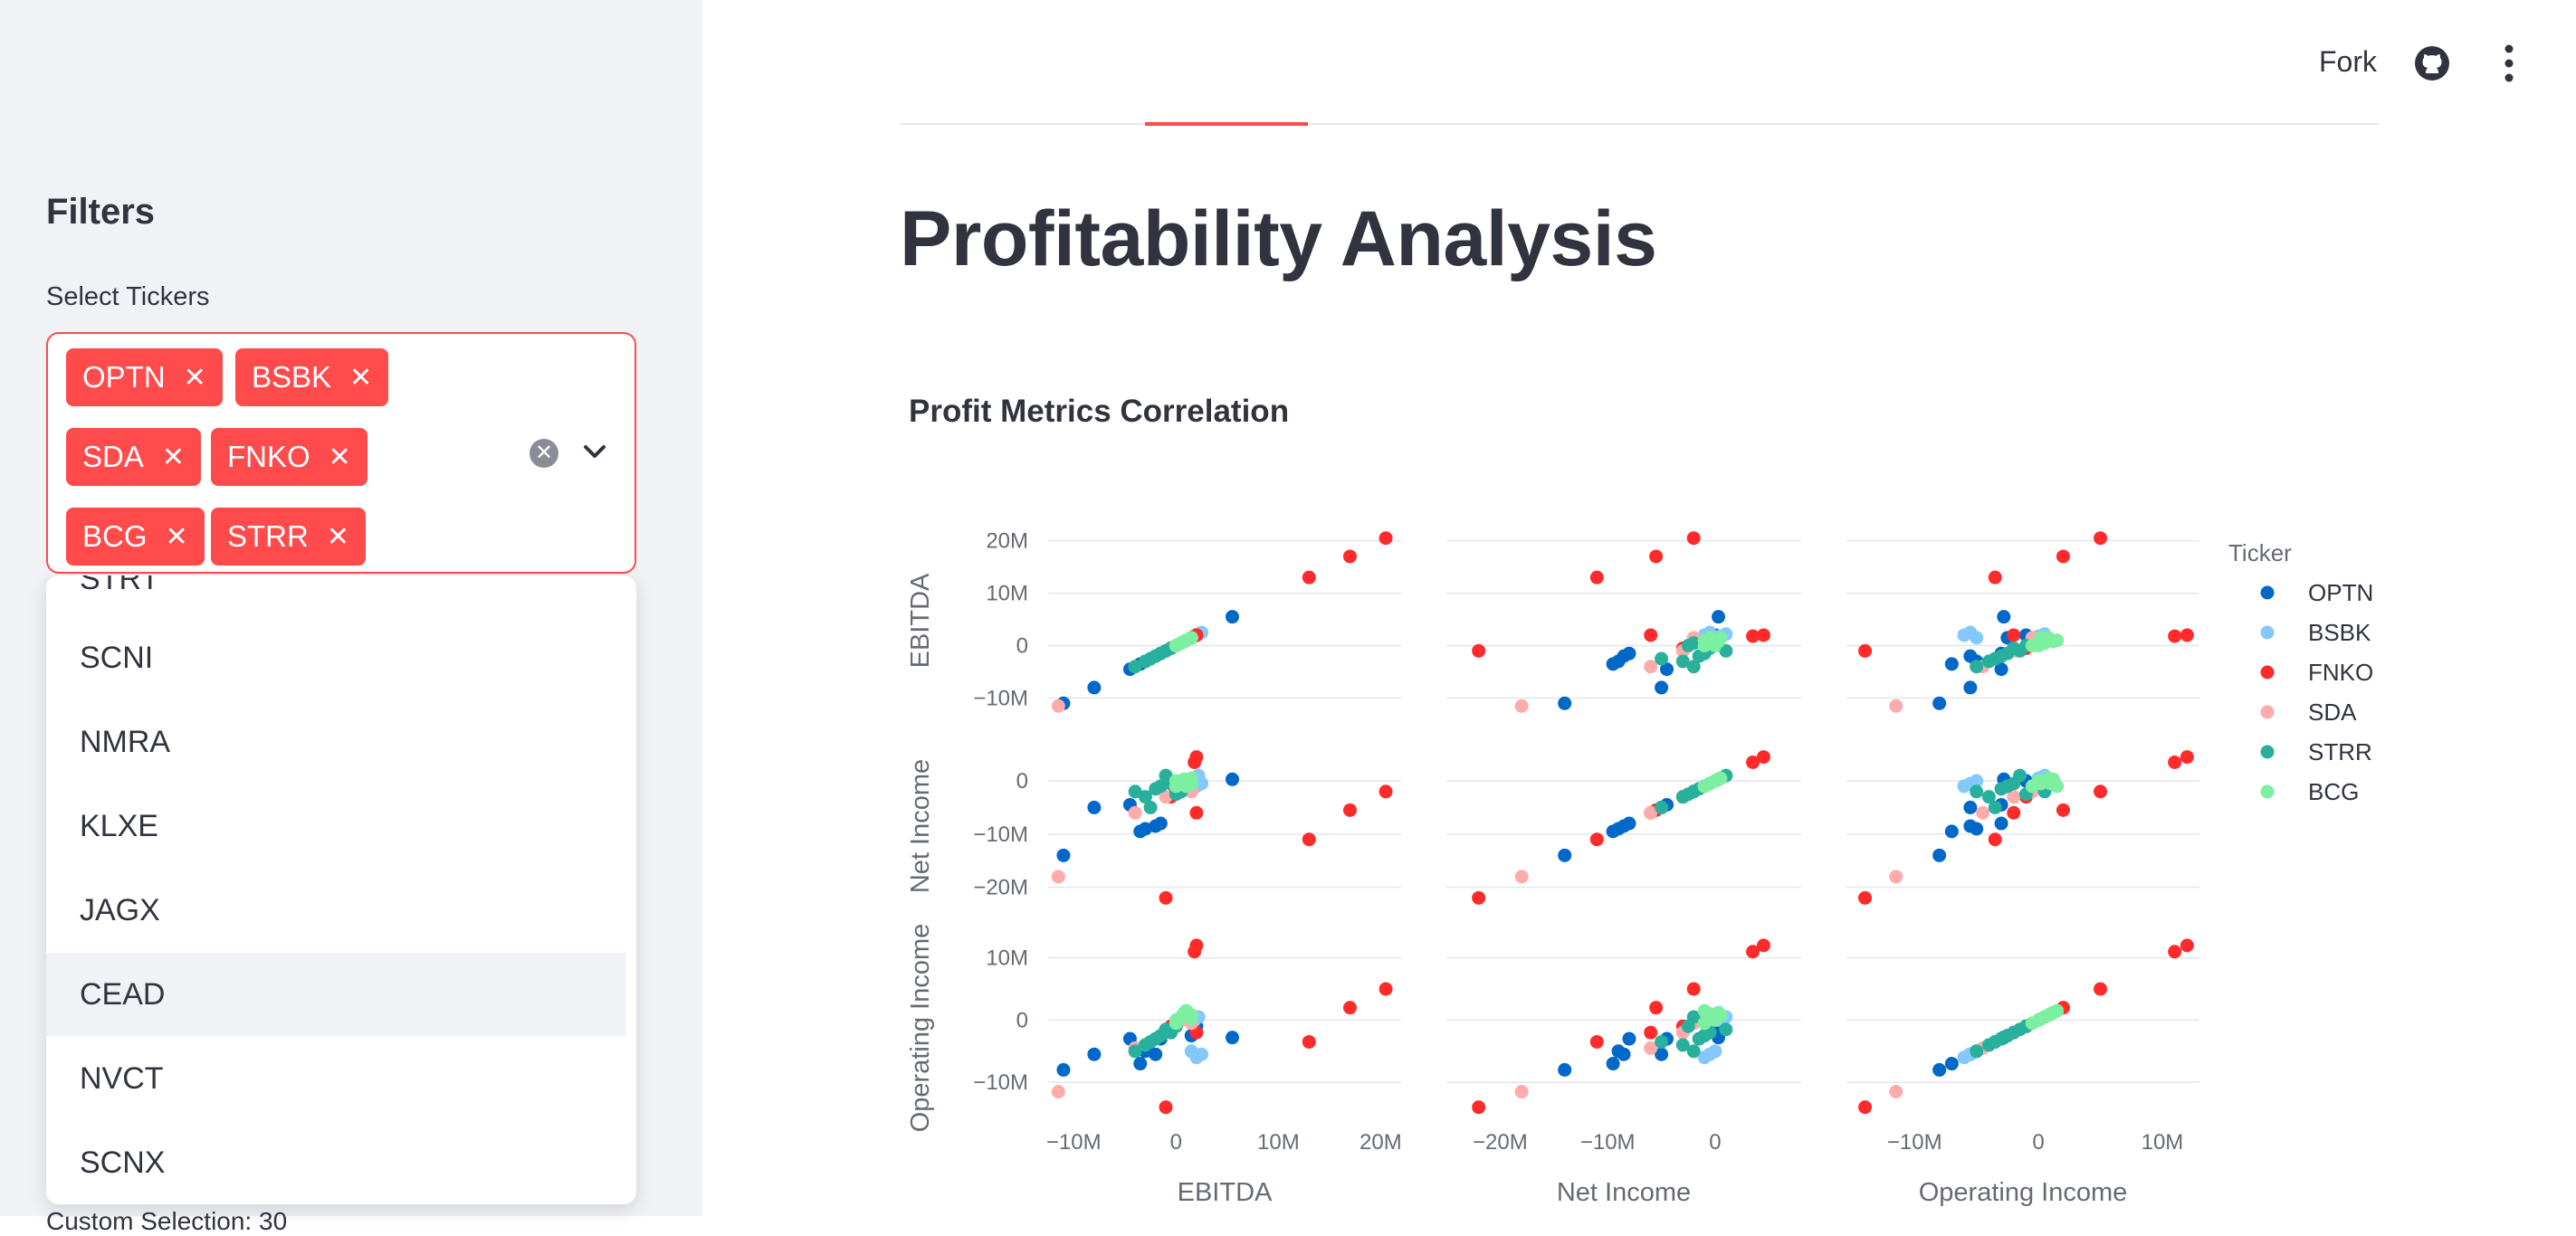 Image resolution: width=2576 pixels, height=1236 pixels. What do you see at coordinates (2348, 61) in the screenshot?
I see `fork-button: Fork` at bounding box center [2348, 61].